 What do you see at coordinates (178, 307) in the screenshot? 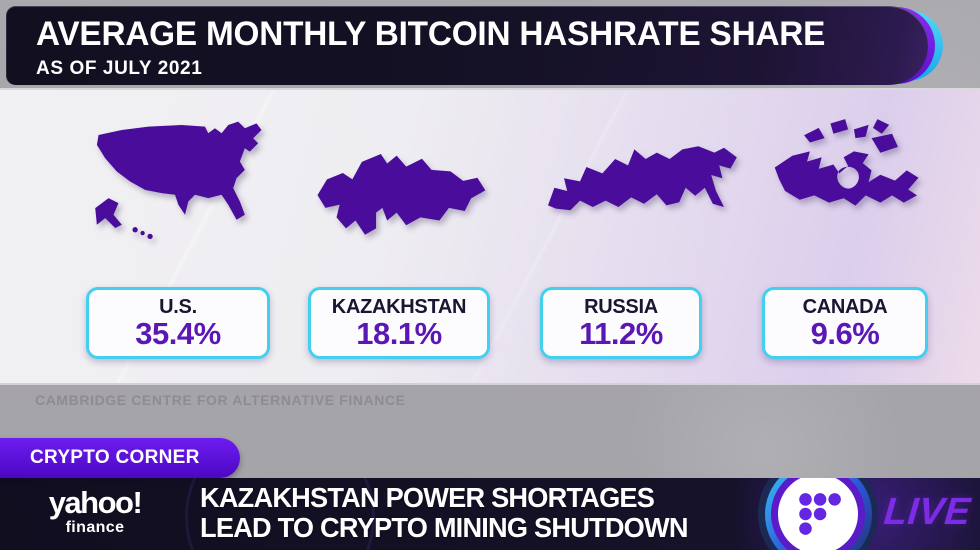
I see `country-label: U.S.` at bounding box center [178, 307].